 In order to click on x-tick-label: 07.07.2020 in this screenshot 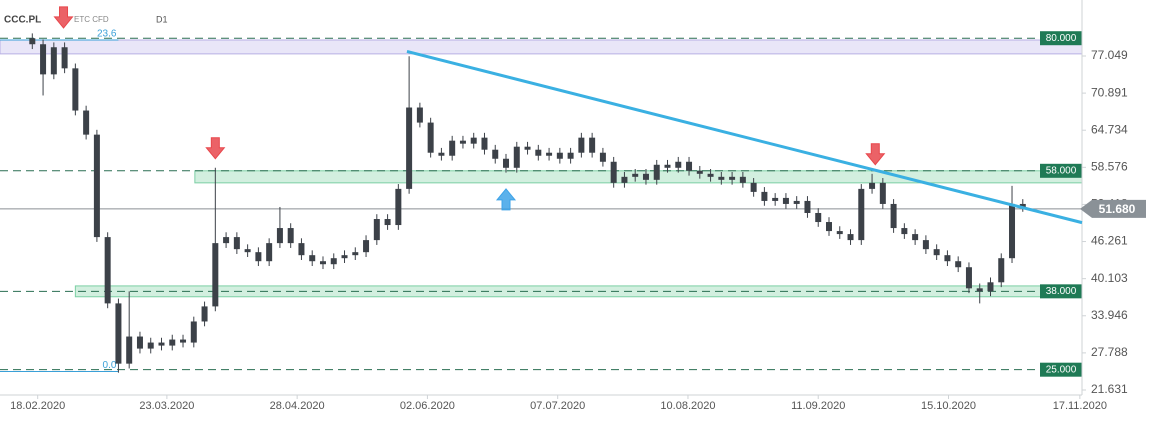, I will do `click(557, 406)`.